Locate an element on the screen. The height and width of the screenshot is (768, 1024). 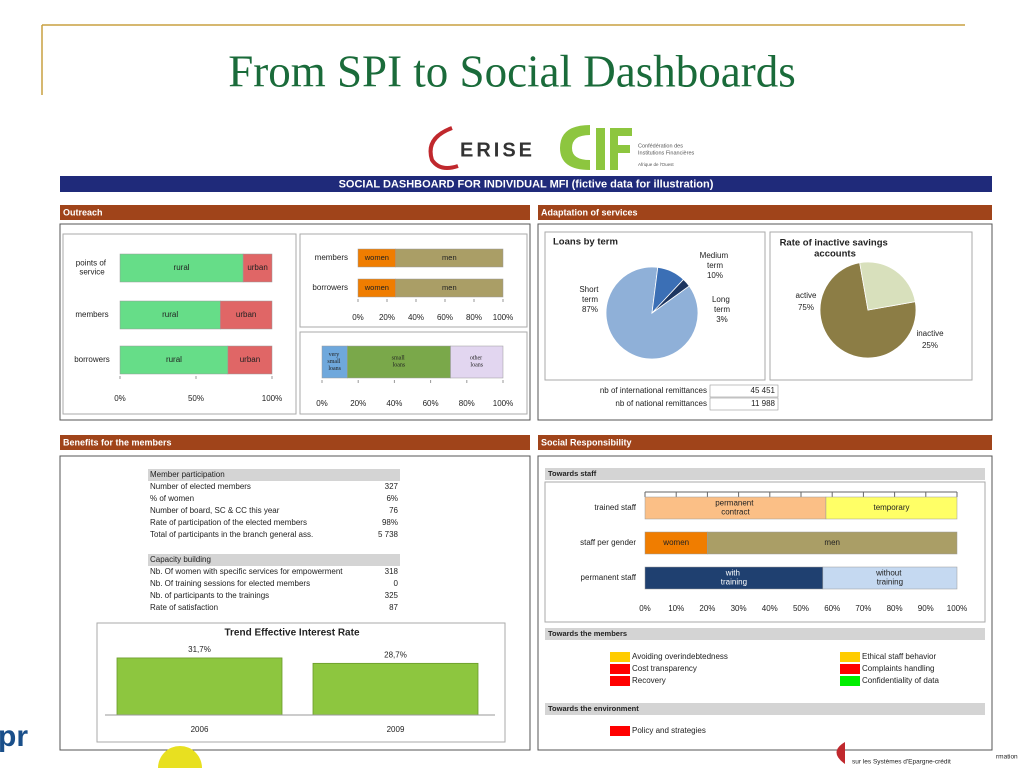
cif-caption-line: Confédération des is located at coordinates (660, 146).